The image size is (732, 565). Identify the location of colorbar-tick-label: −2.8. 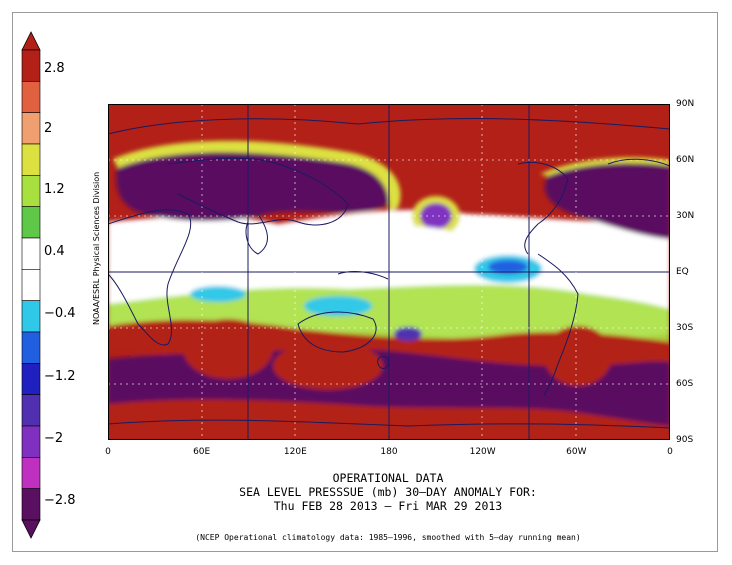
(60, 500).